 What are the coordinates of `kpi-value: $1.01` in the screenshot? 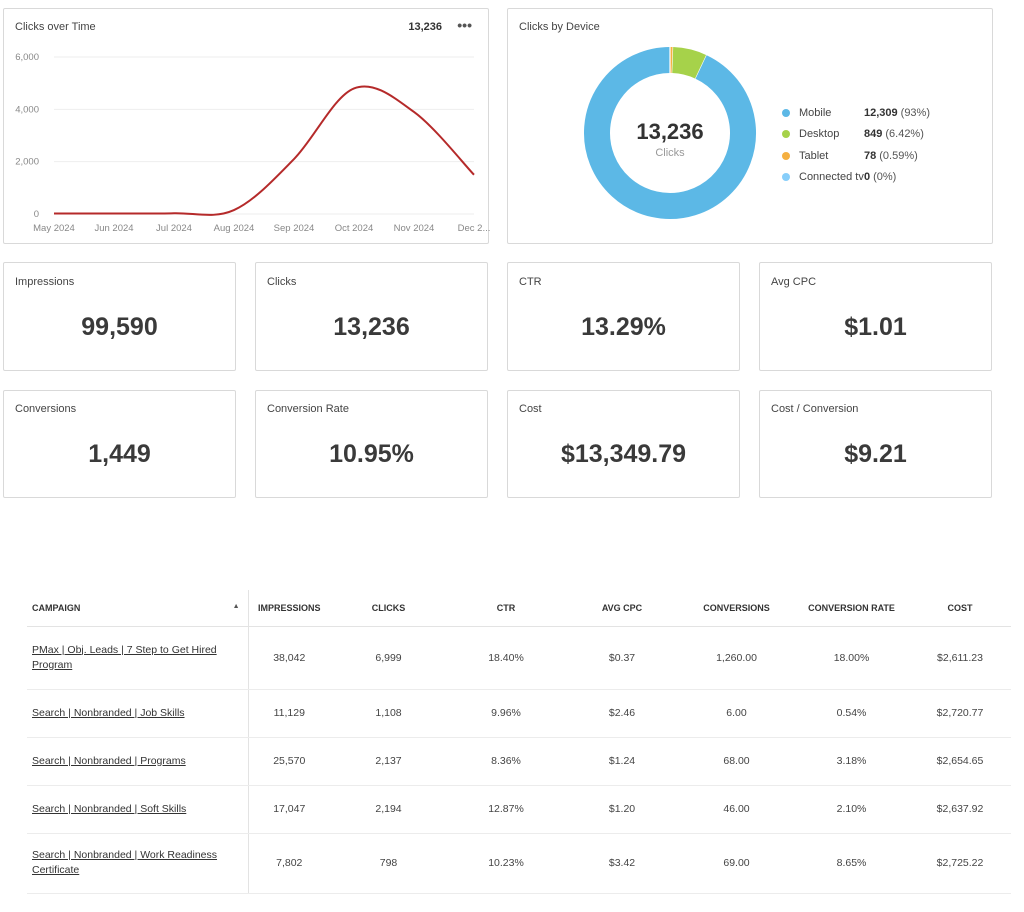 It's located at (875, 327).